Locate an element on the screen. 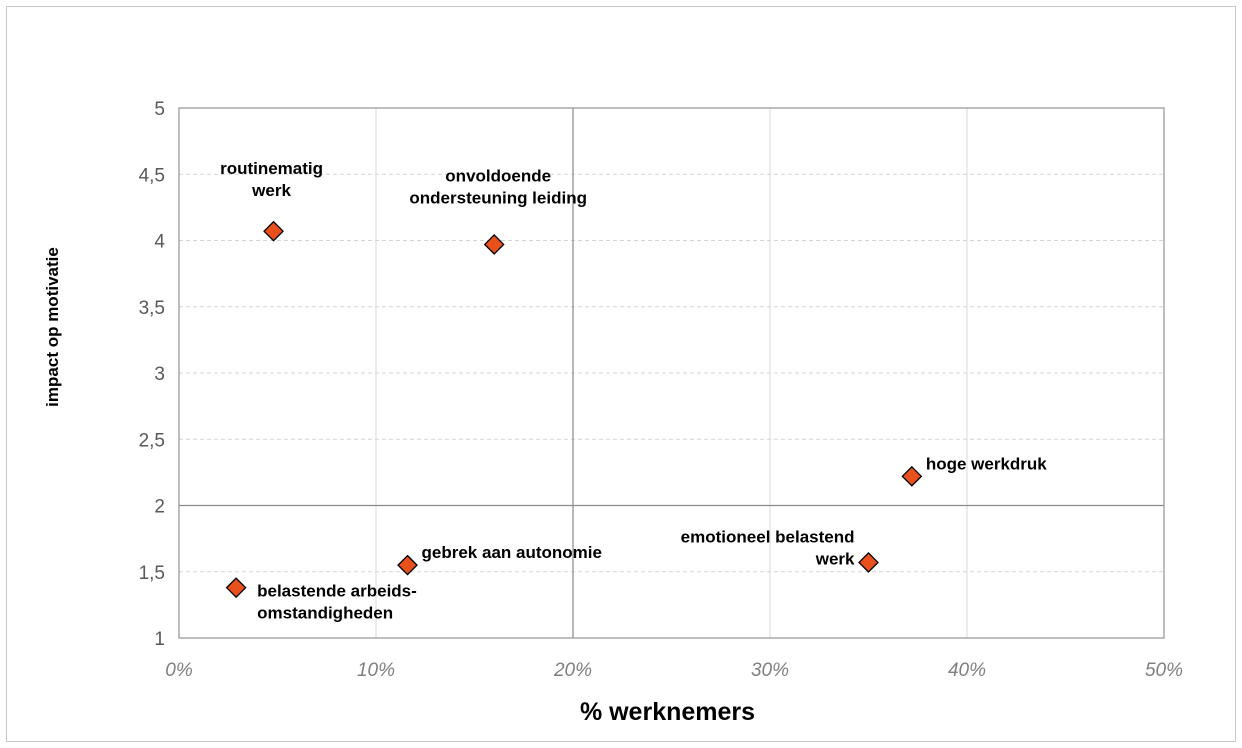 Image resolution: width=1242 pixels, height=748 pixels. x-tick-label: 30% is located at coordinates (770, 670).